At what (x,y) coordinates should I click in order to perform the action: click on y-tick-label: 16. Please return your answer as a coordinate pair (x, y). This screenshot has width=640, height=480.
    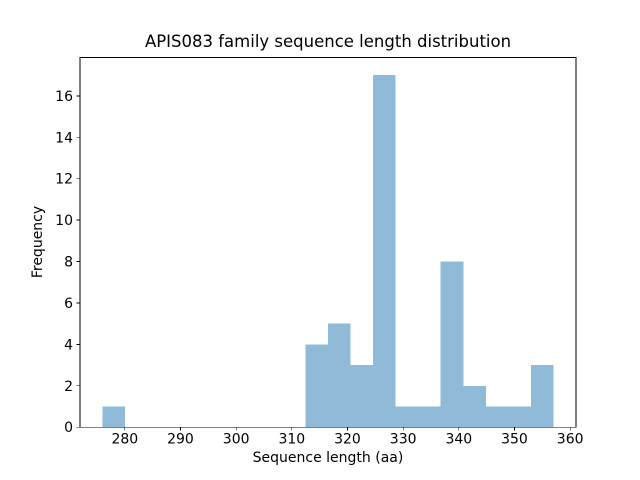
    Looking at the image, I should click on (64, 97).